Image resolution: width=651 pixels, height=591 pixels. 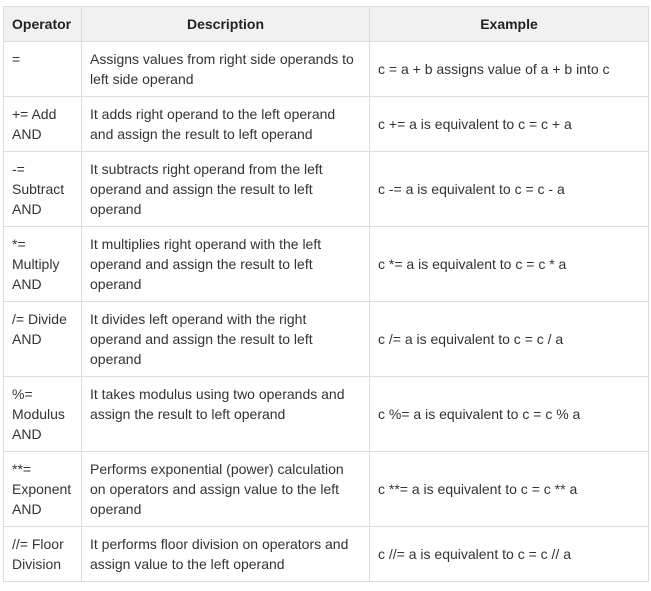 I want to click on table-header-row: Operator Description Example, so click(x=326, y=24).